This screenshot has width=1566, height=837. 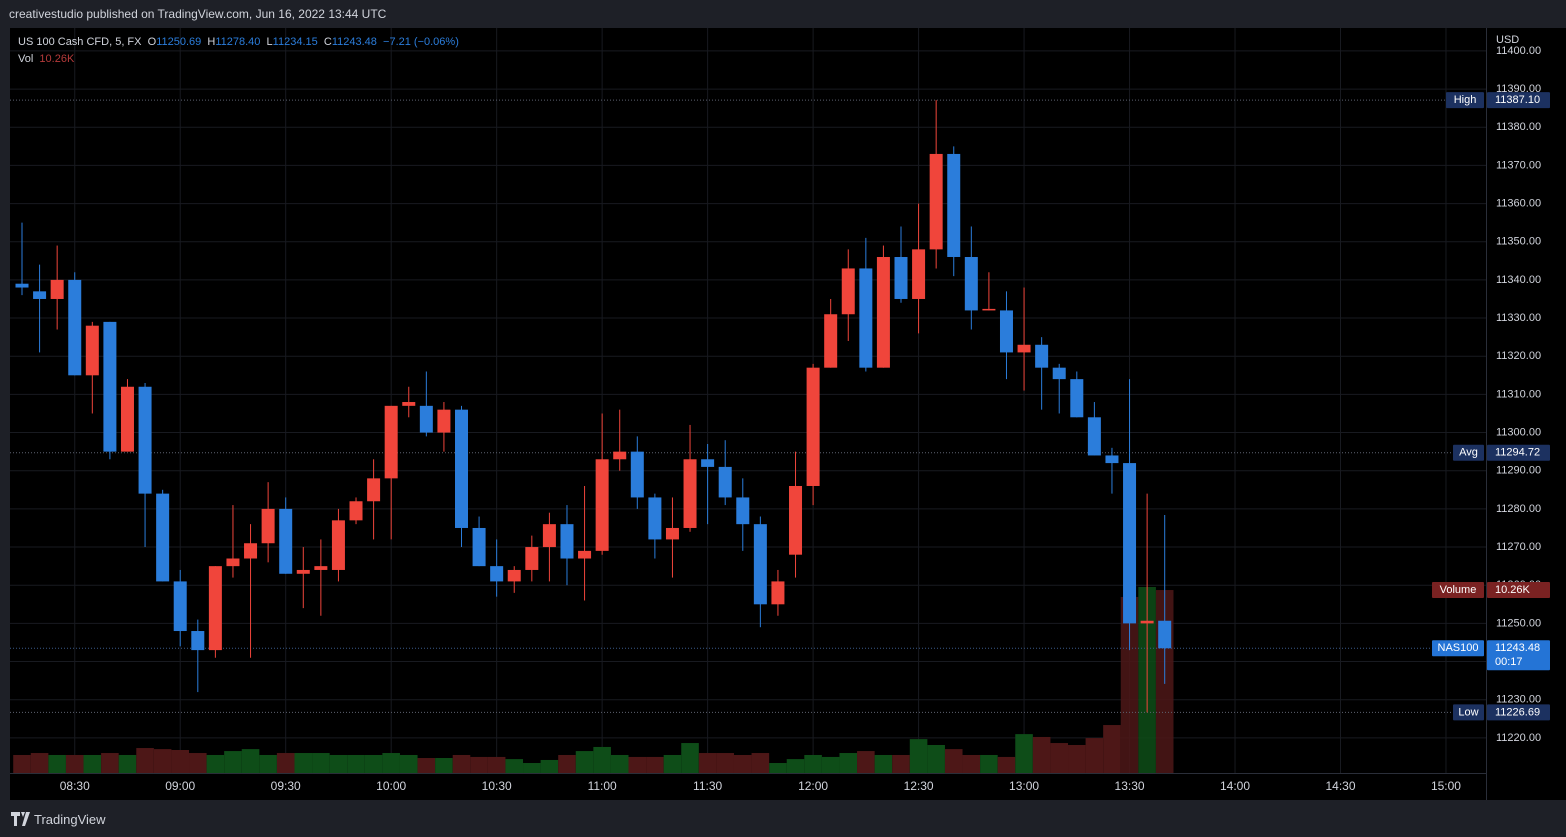 I want to click on tag-name: NAS100, so click(x=1458, y=648).